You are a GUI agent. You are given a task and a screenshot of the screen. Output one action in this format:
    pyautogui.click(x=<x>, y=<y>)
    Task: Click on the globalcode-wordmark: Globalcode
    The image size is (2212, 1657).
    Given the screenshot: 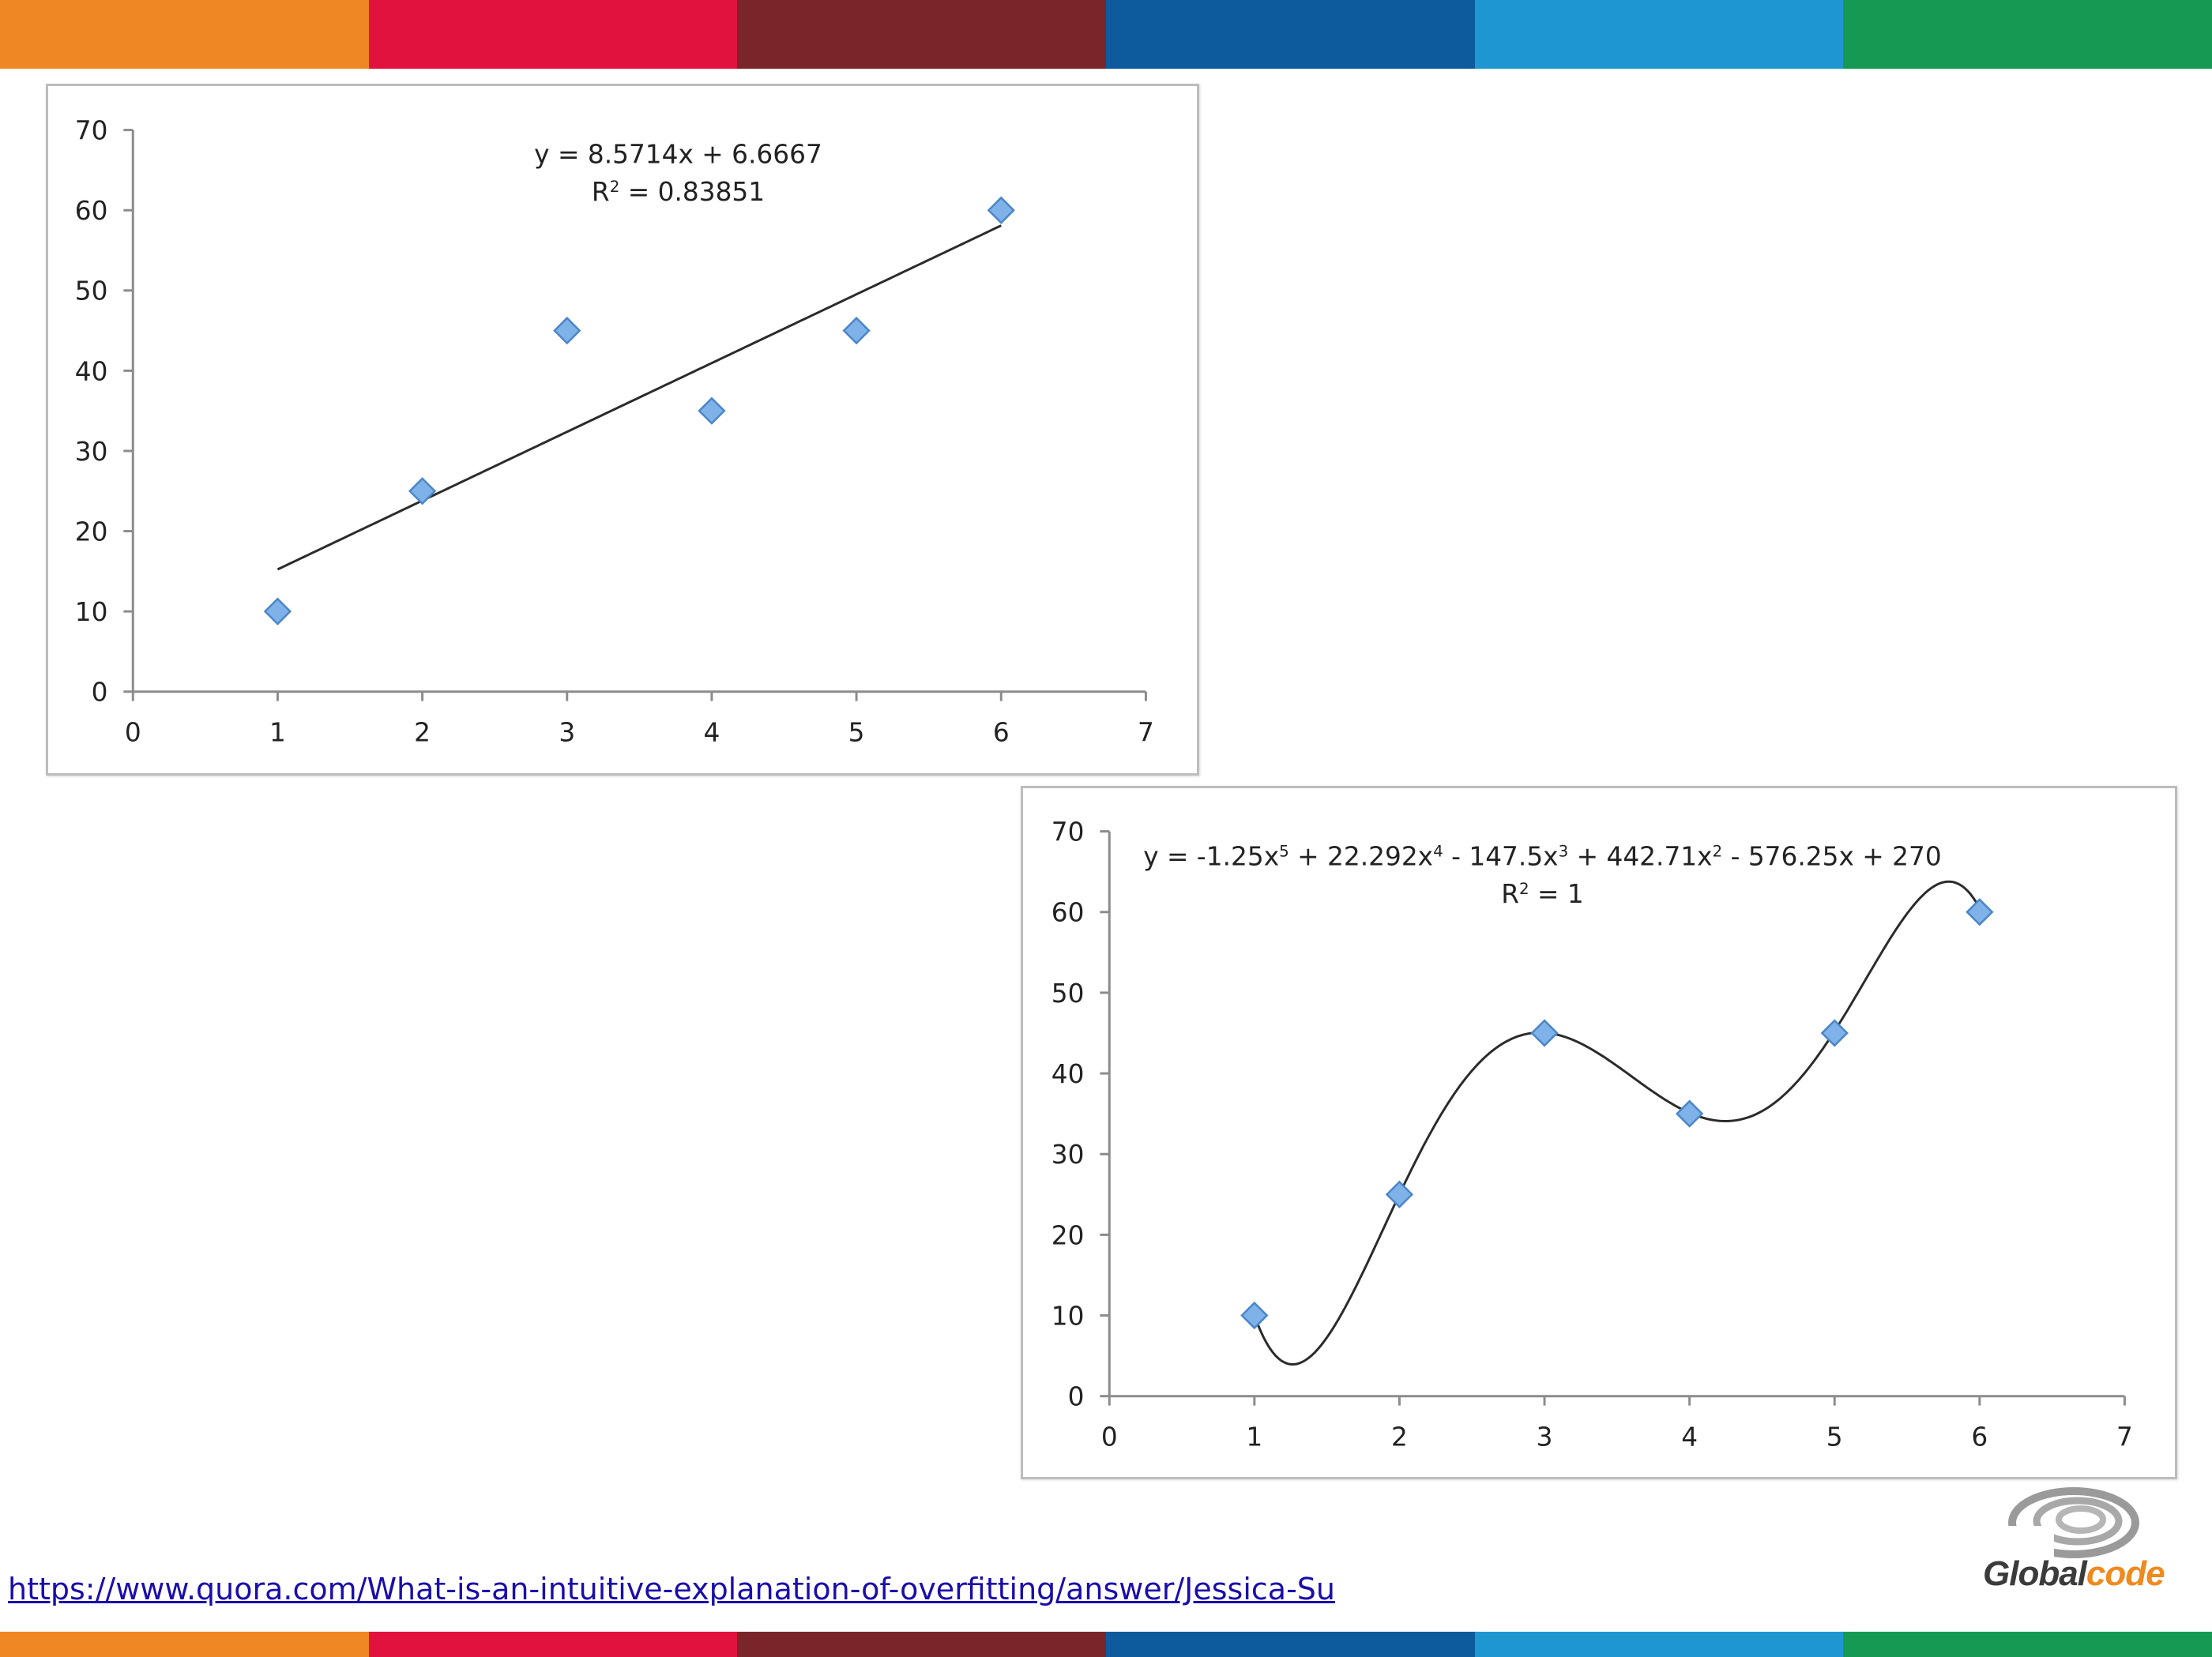 What is the action you would take?
    pyautogui.click(x=2077, y=1574)
    